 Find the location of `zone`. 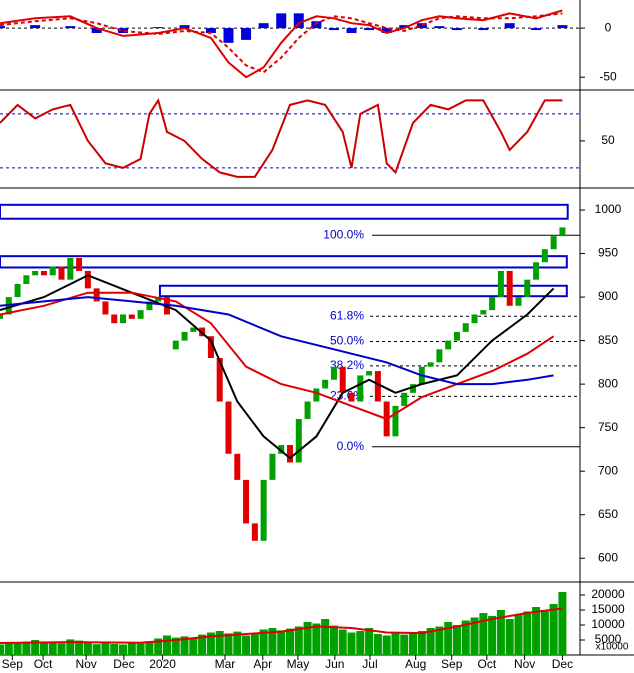

zone is located at coordinates (284, 262).